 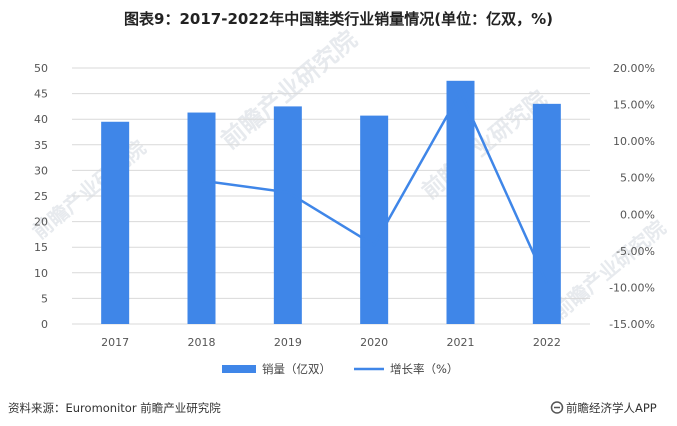 I want to click on right-tick-label: 0.00%, so click(x=637, y=214).